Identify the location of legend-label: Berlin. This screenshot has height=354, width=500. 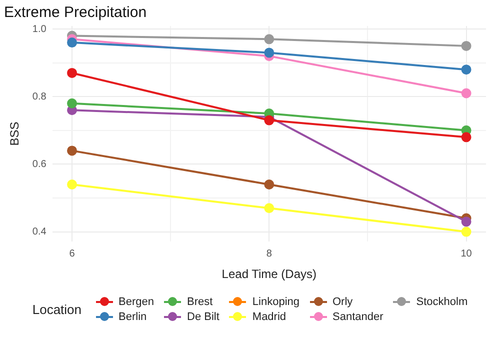
(132, 317).